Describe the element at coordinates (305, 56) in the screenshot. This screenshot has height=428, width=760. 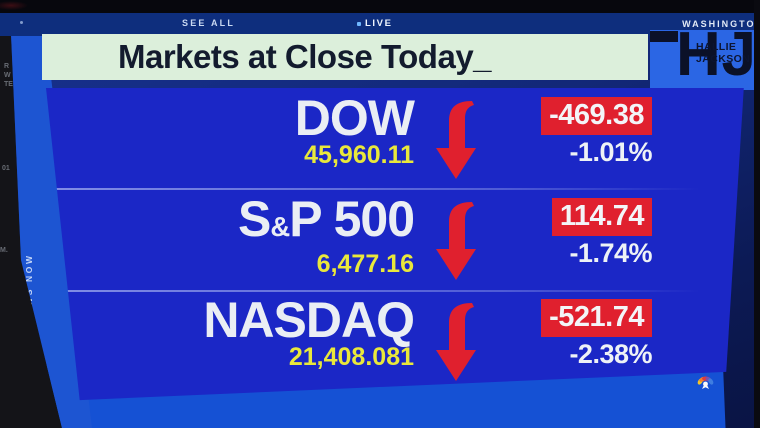
I see `headline-title: Markets at Close Today_` at that location.